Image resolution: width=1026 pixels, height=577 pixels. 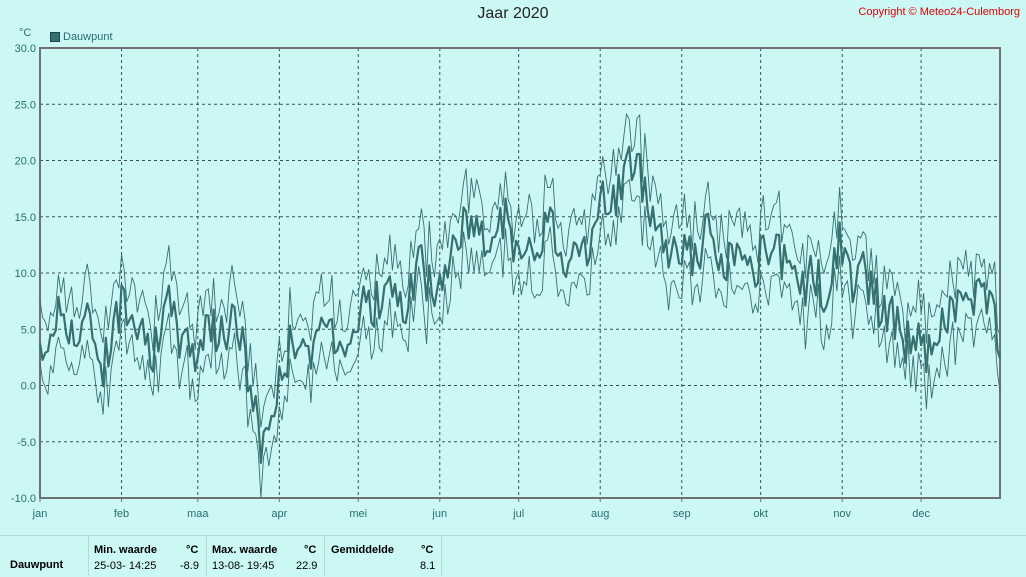 I want to click on x-tick-label: nov, so click(x=842, y=514).